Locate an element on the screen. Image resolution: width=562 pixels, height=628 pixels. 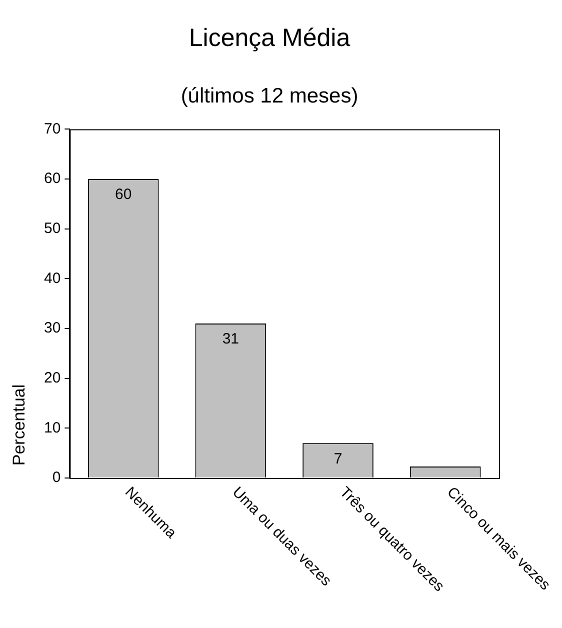
y-tick-label: 20 is located at coordinates (52, 377).